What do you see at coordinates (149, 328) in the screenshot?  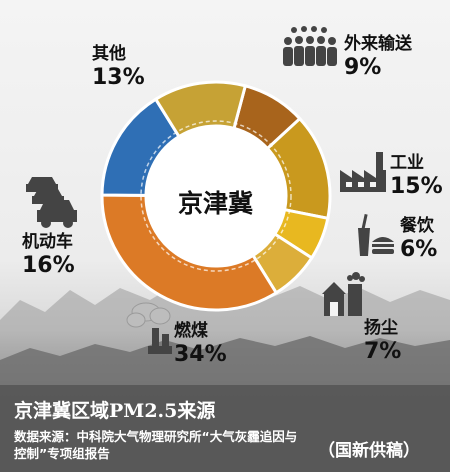 I see `coal-smoke-icon` at bounding box center [149, 328].